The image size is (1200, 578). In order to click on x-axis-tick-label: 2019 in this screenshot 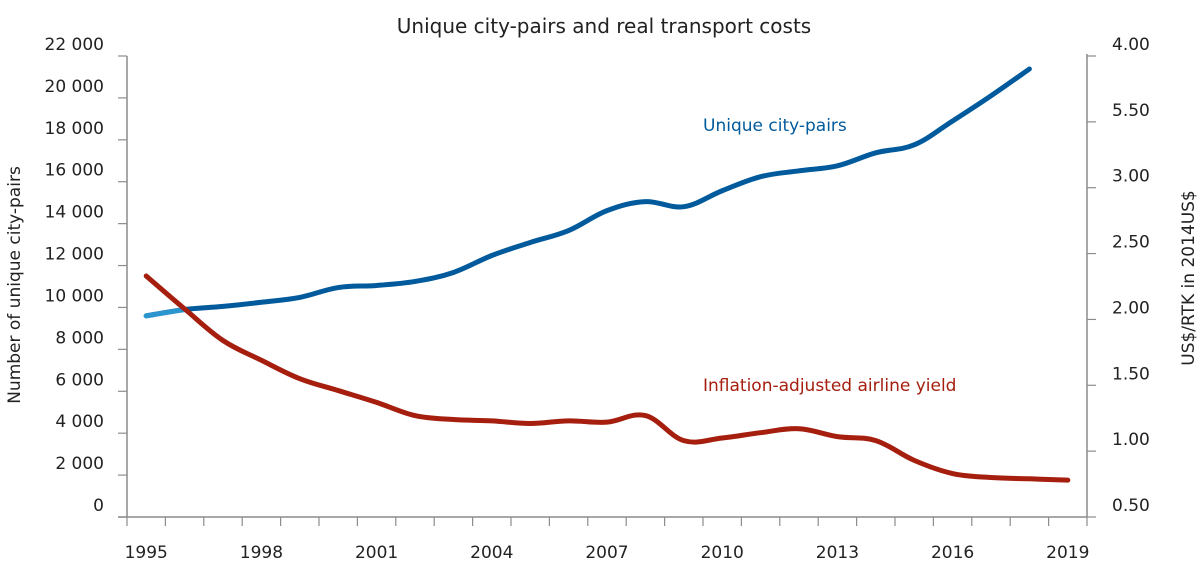, I will do `click(1067, 553)`.